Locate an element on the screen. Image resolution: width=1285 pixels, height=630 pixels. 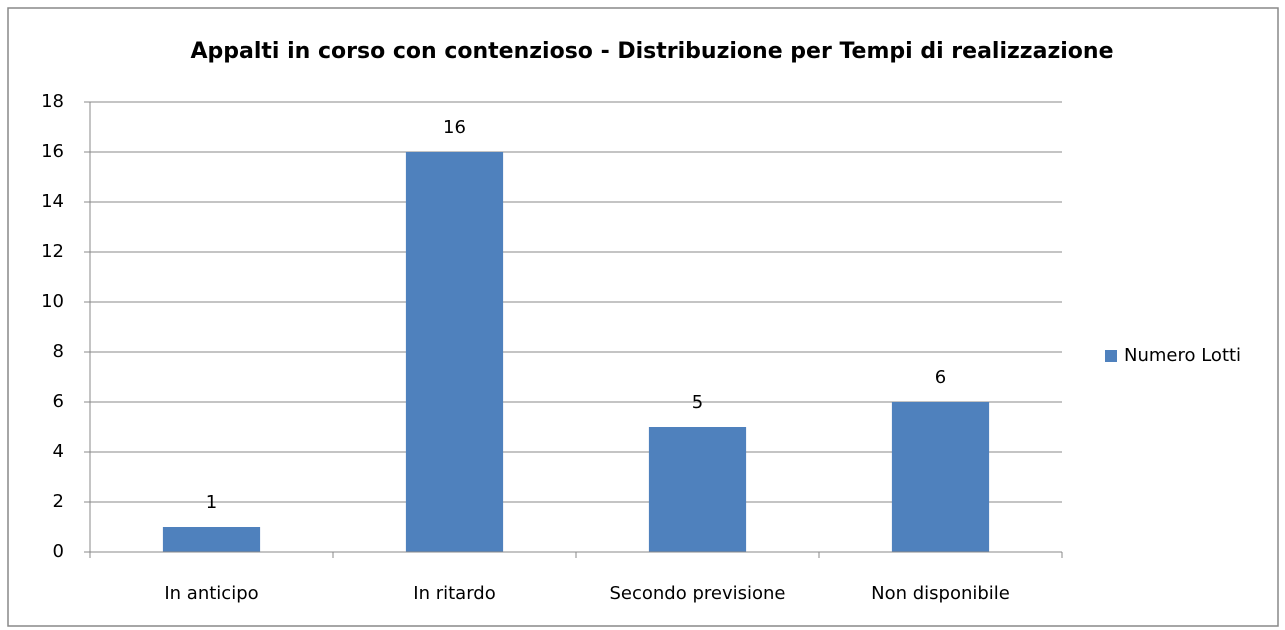
y-tick-label: 18 is located at coordinates (52, 101).